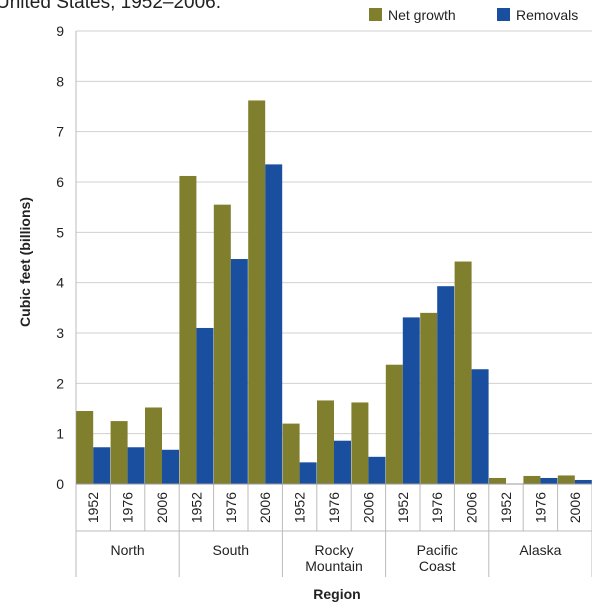  Describe the element at coordinates (60, 383) in the screenshot. I see `y-tick-label: 2` at that location.